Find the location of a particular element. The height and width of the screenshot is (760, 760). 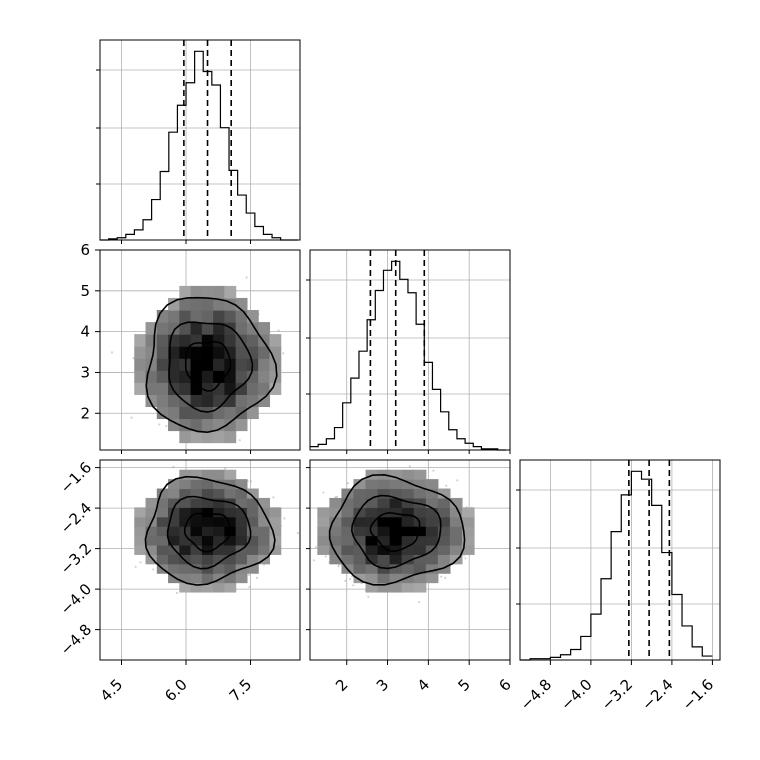

x-tick-label: −1.6 is located at coordinates (698, 694).